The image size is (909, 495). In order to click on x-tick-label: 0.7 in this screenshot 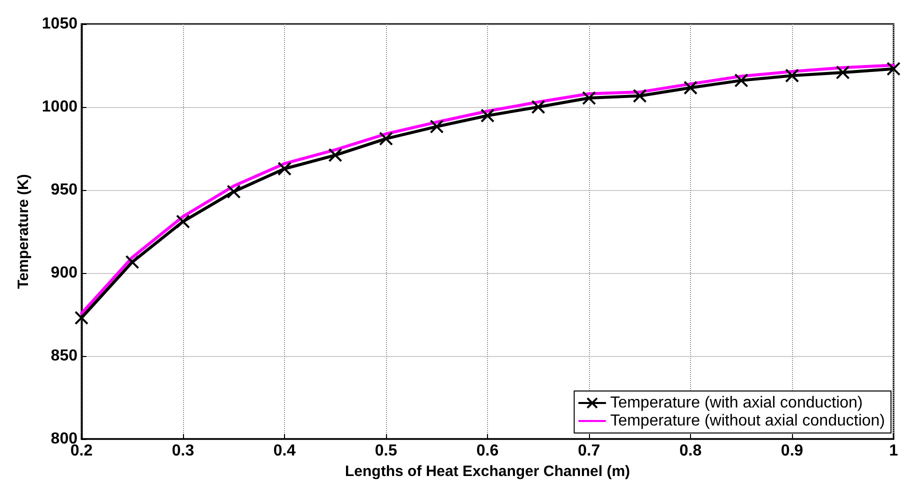, I will do `click(589, 451)`.